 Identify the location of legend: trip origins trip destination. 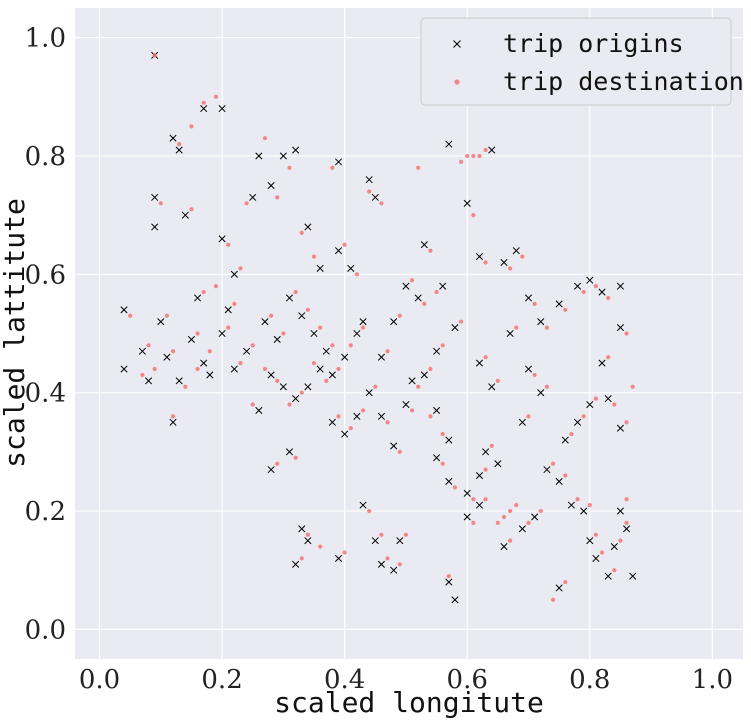
(582, 61).